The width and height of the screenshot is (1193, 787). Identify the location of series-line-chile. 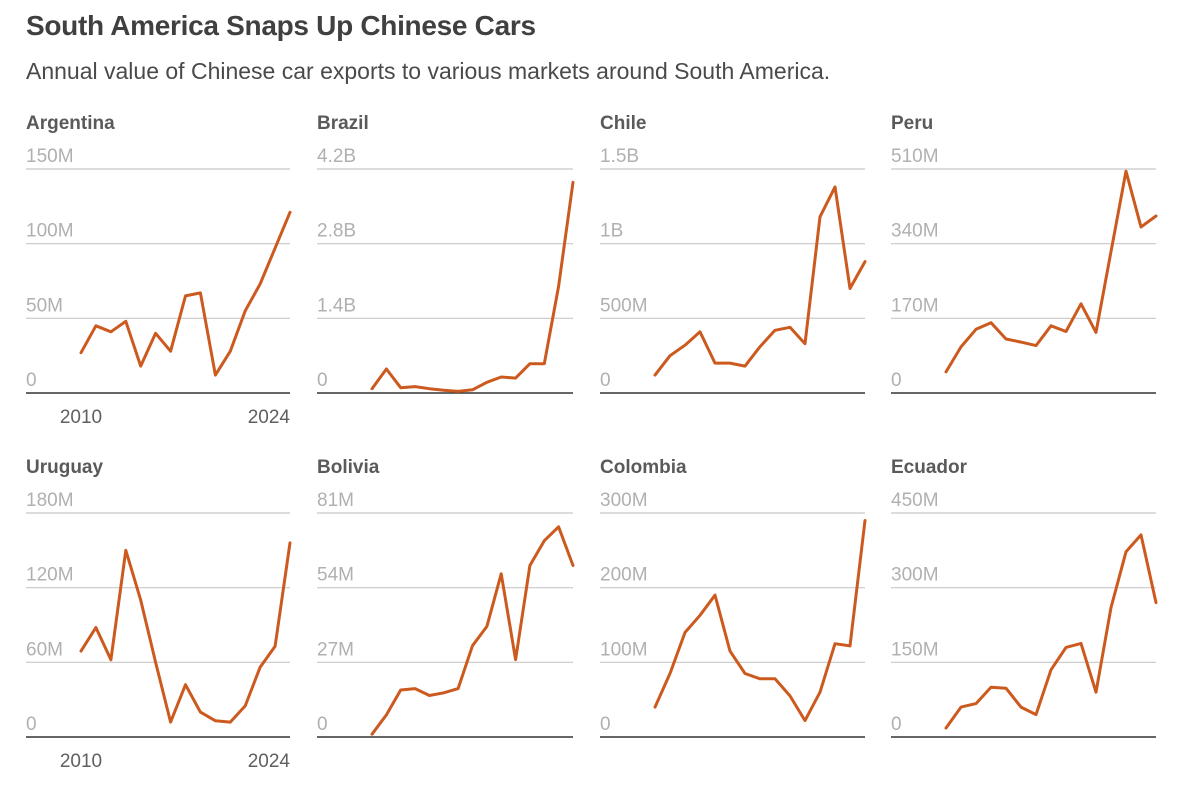
(760, 281).